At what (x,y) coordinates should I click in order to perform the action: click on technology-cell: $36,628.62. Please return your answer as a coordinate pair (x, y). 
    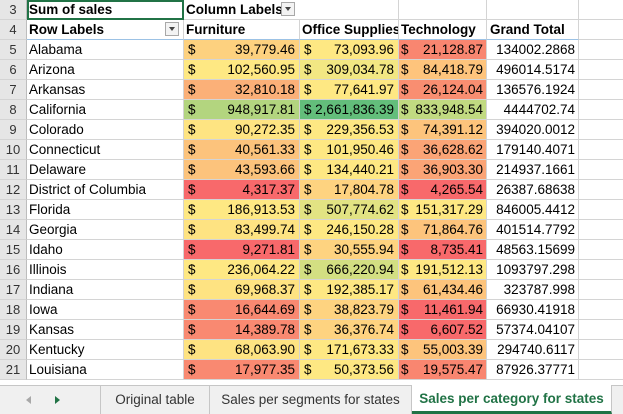
    Looking at the image, I should click on (443, 150).